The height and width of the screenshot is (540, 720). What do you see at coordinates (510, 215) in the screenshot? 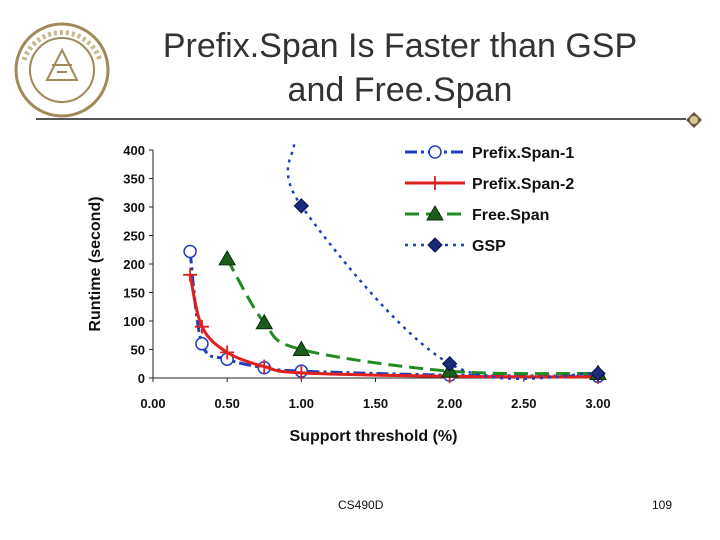
I see `legend-label-free-span: Free.Span` at bounding box center [510, 215].